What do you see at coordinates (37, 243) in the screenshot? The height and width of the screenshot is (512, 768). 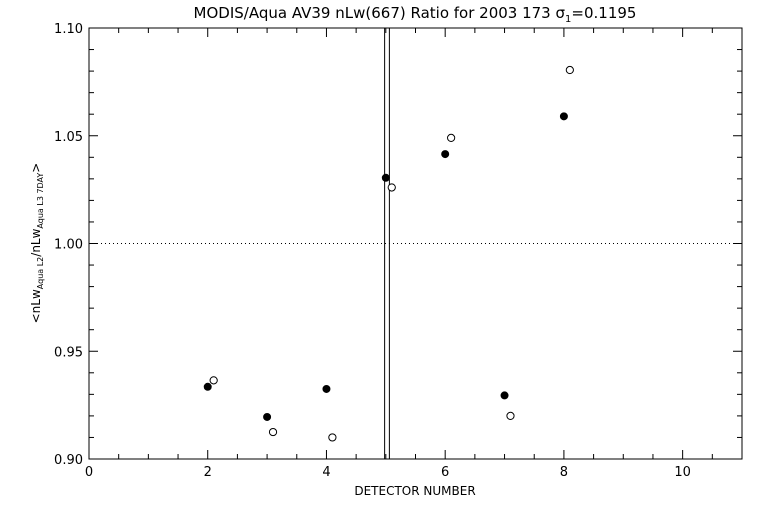 I see `y-axis-label: <nLwAqua L2/nLwAqua L3 7DAY>` at bounding box center [37, 243].